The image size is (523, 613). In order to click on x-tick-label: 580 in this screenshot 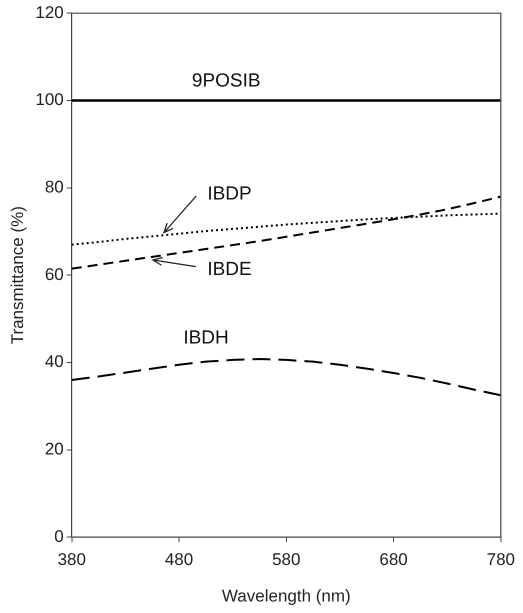, I will do `click(286, 560)`.